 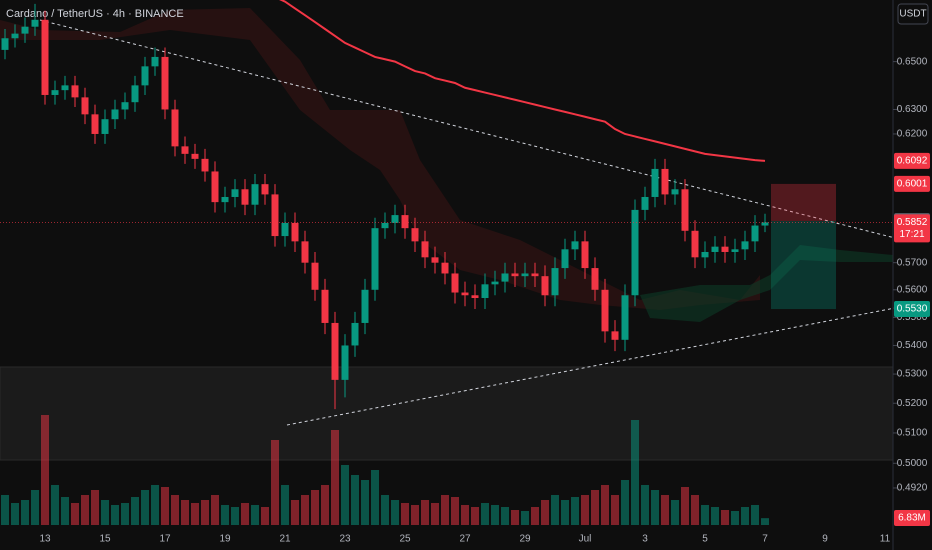 What do you see at coordinates (645, 539) in the screenshot?
I see `x-tick-label: 3` at bounding box center [645, 539].